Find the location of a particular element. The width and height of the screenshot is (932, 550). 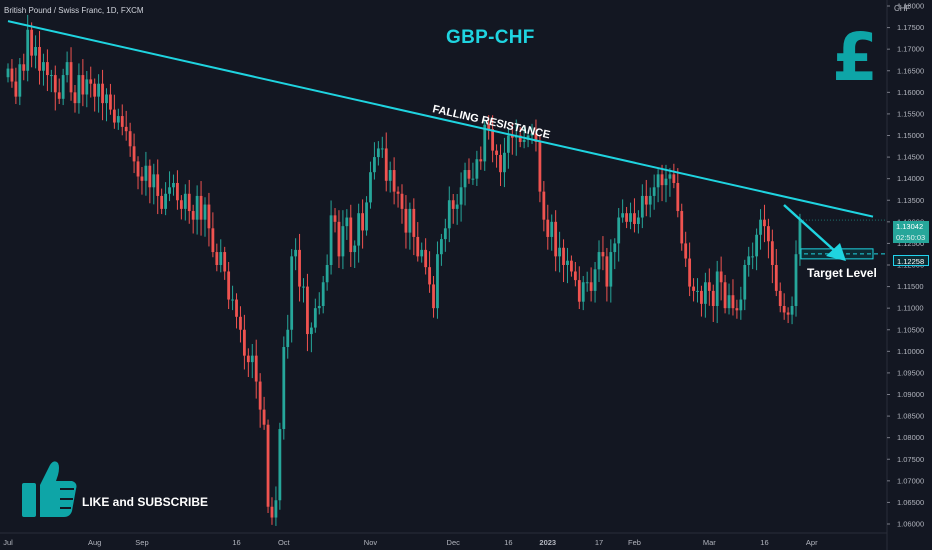

price-tick-label: 1.15500 is located at coordinates (910, 113).